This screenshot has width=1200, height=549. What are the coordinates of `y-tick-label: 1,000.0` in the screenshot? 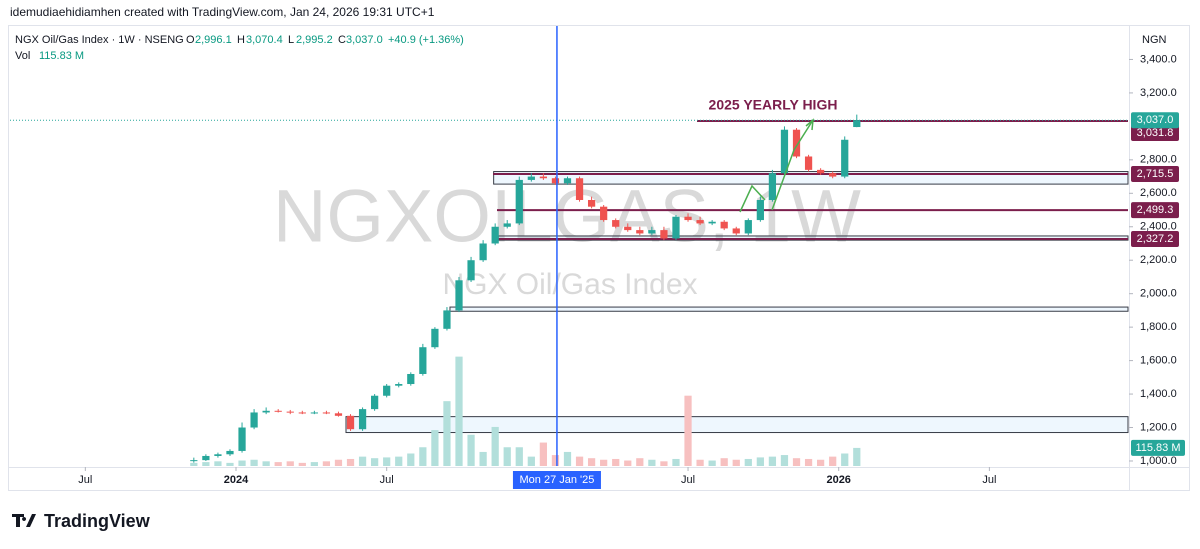 It's located at (1158, 461).